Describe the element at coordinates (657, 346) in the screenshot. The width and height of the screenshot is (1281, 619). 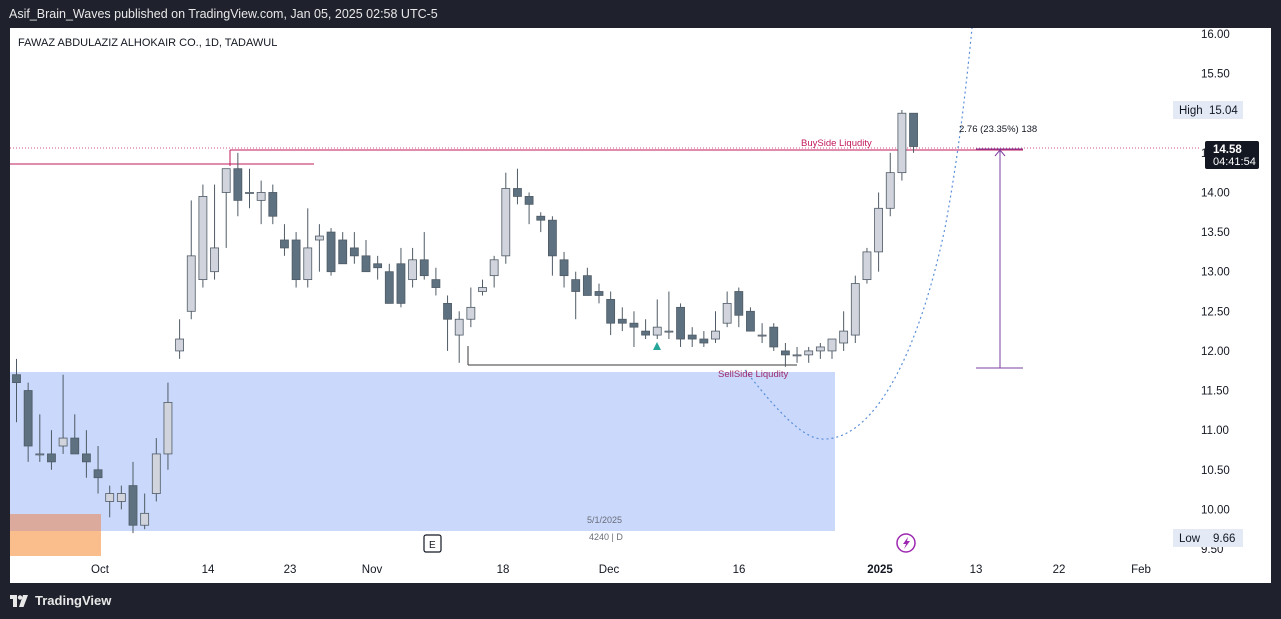
I see `signal-triangle-icon` at that location.